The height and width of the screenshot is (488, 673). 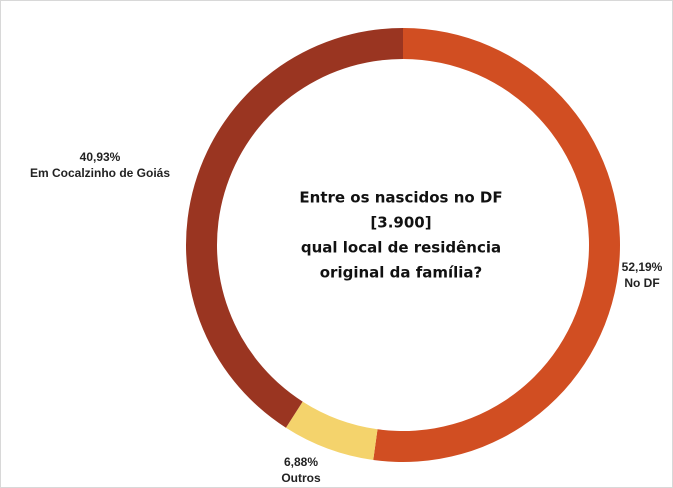 What do you see at coordinates (100, 157) in the screenshot?
I see `data-label: 40,93%` at bounding box center [100, 157].